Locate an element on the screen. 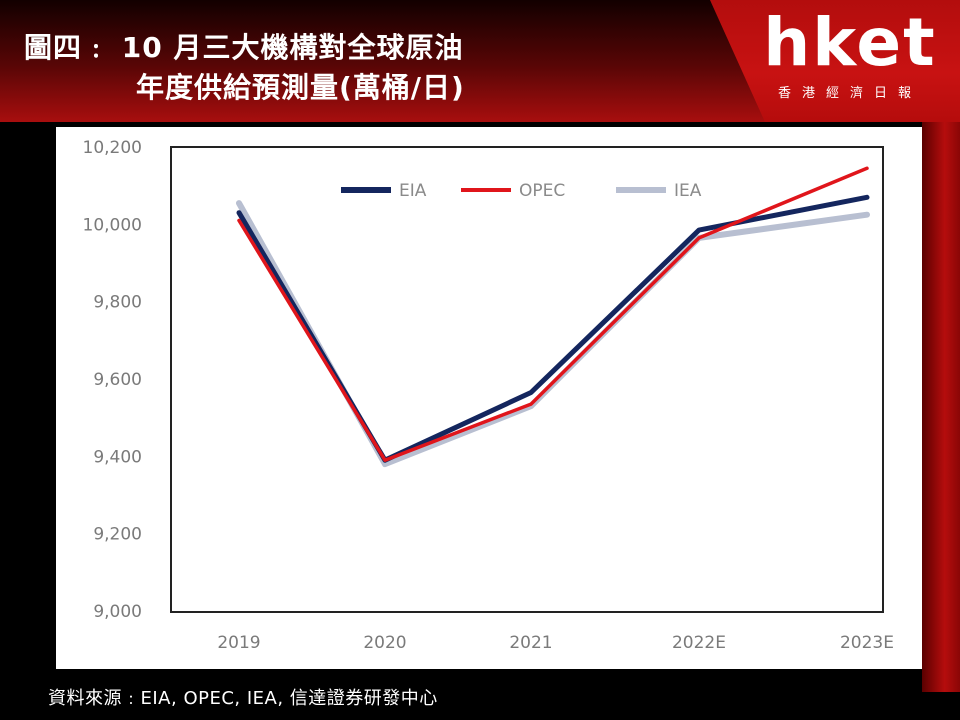 This screenshot has width=960, height=720. y-axis: 9,000 9,200 9,400 9,600 9,800 10,000 10,200 is located at coordinates (112, 380).